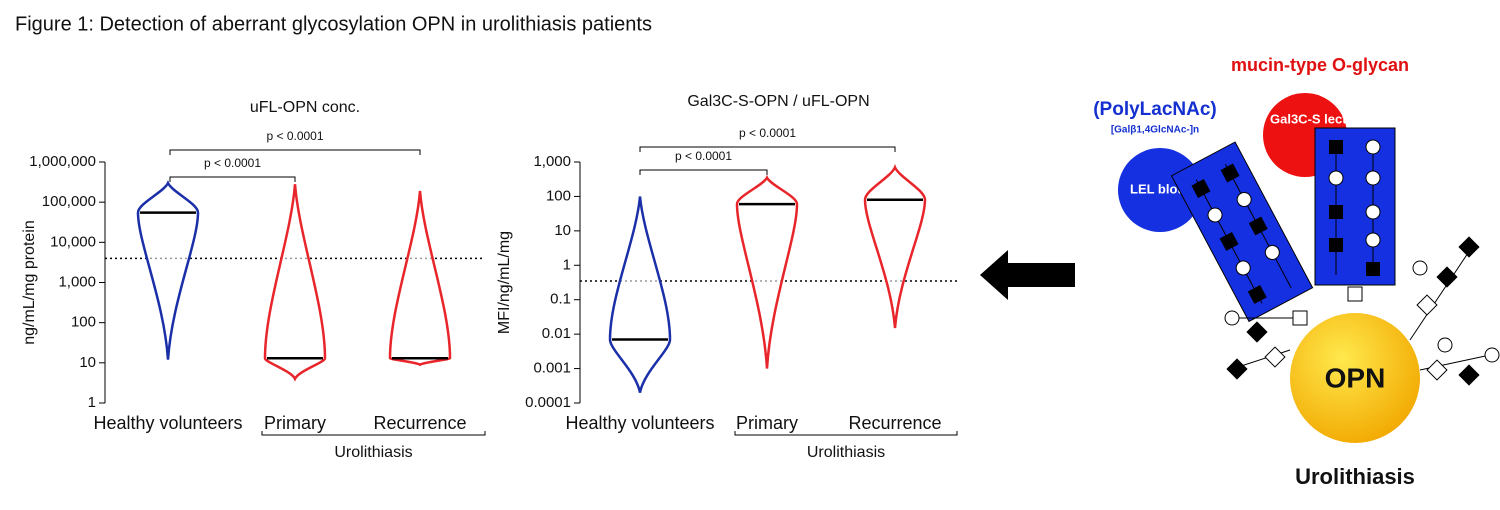  I want to click on arrow, so click(1027, 275).